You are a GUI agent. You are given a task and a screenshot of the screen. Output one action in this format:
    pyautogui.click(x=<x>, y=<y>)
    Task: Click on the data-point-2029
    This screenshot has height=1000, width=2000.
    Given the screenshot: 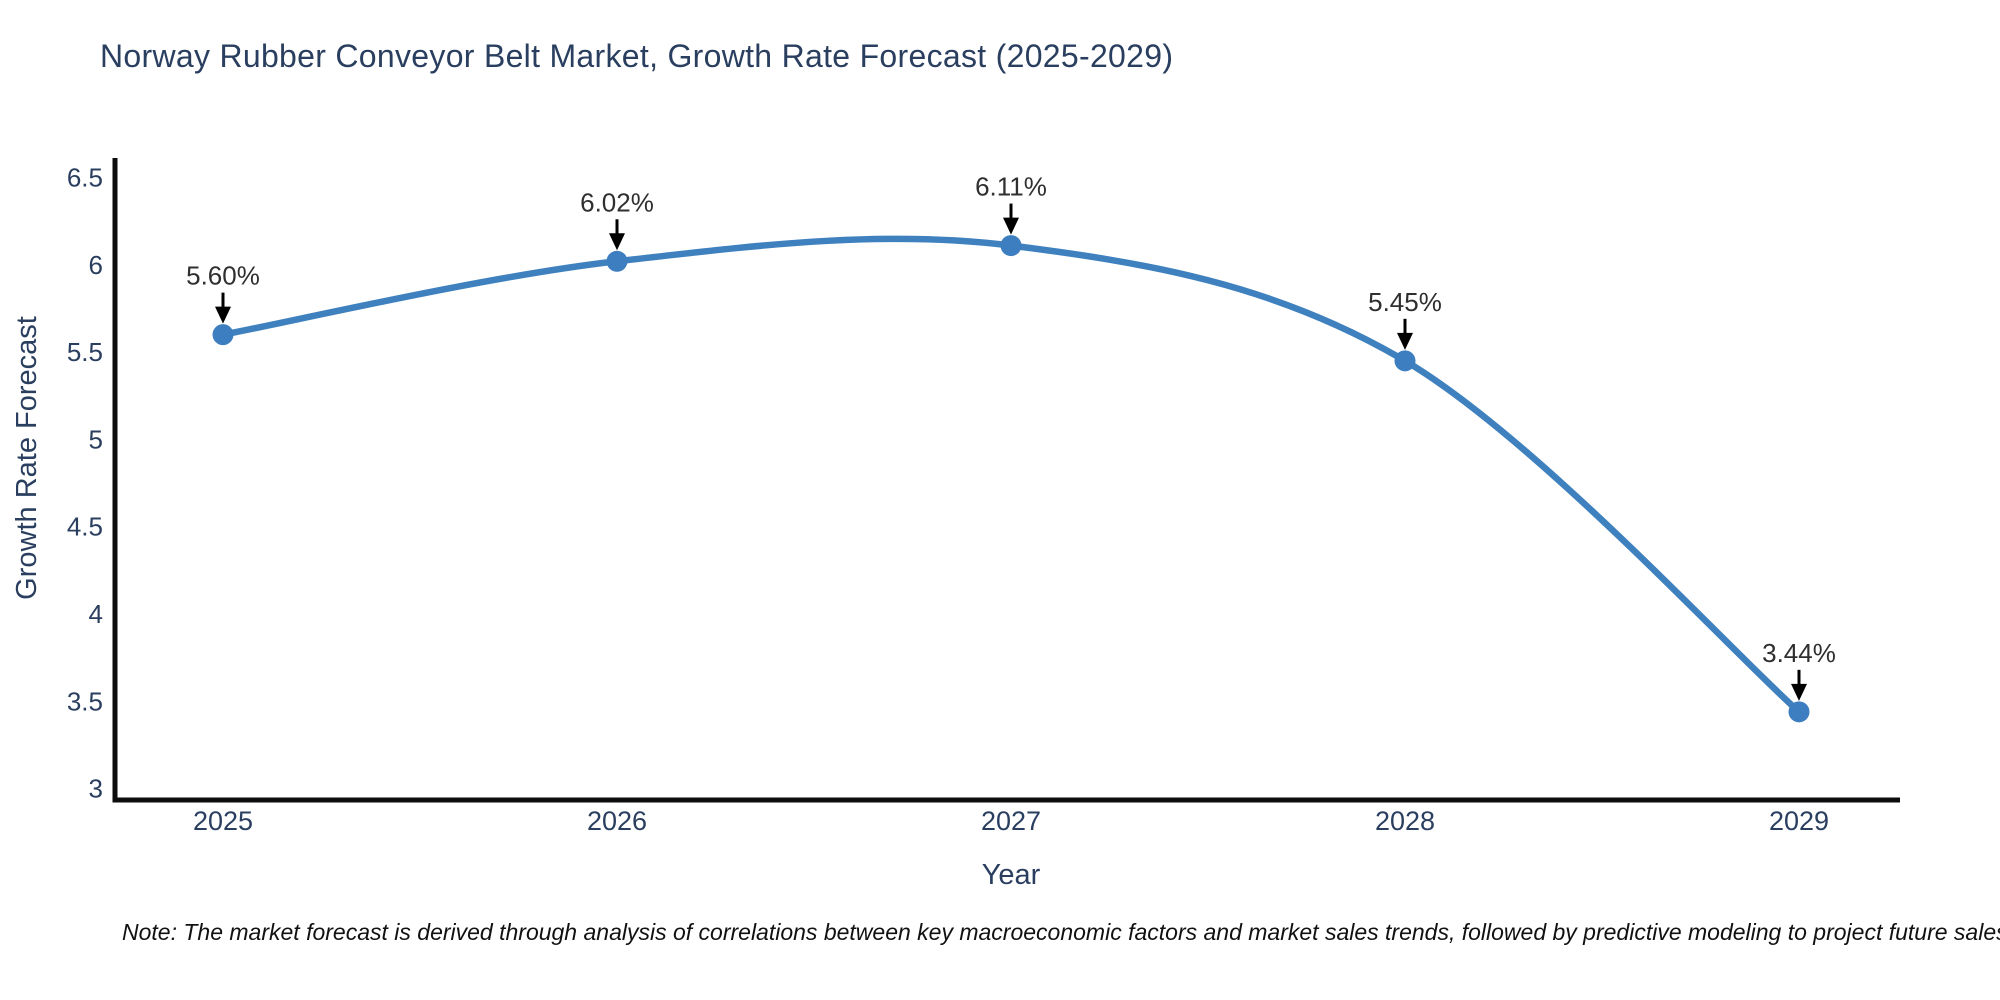 What is the action you would take?
    pyautogui.click(x=1799, y=712)
    